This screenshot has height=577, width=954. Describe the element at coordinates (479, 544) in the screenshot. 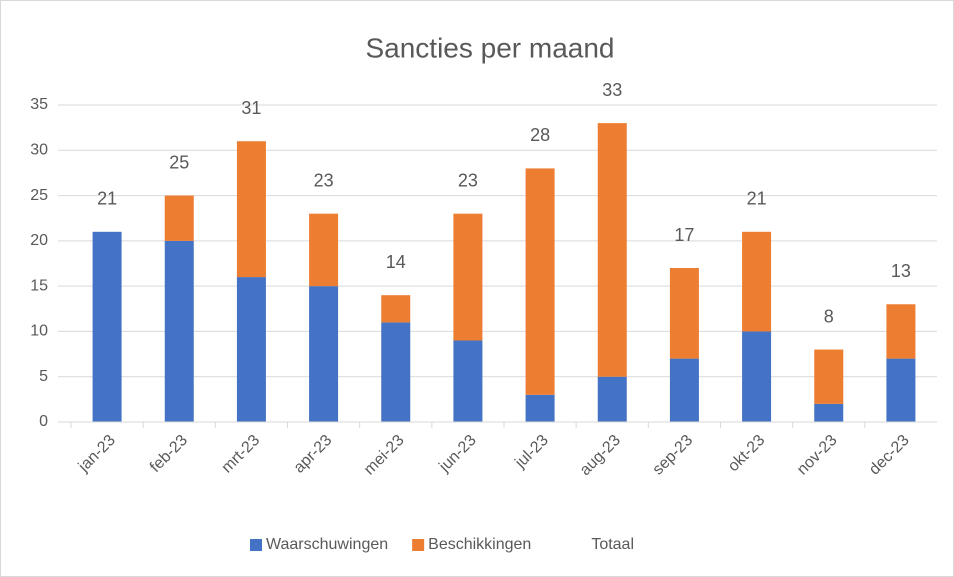

I see `legend-label: Beschikkingen` at that location.